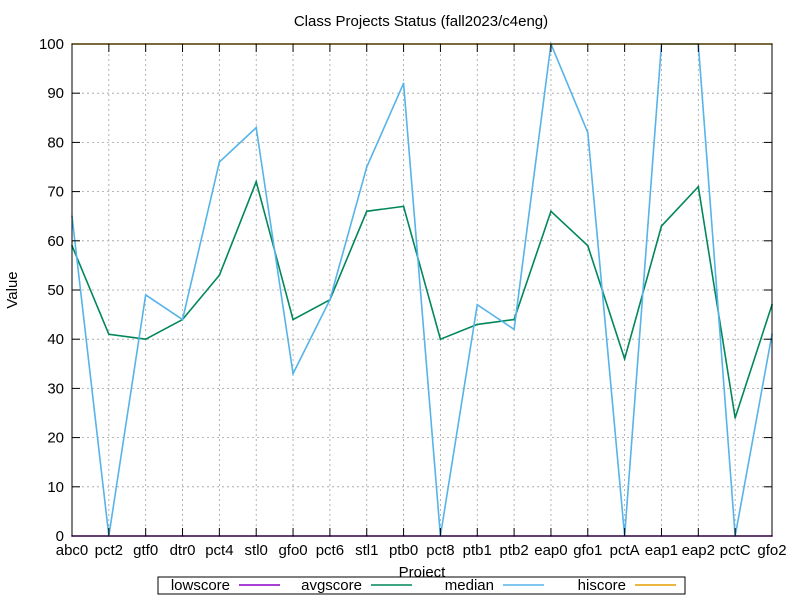  I want to click on x-tick-label: gfo2, so click(771, 550).